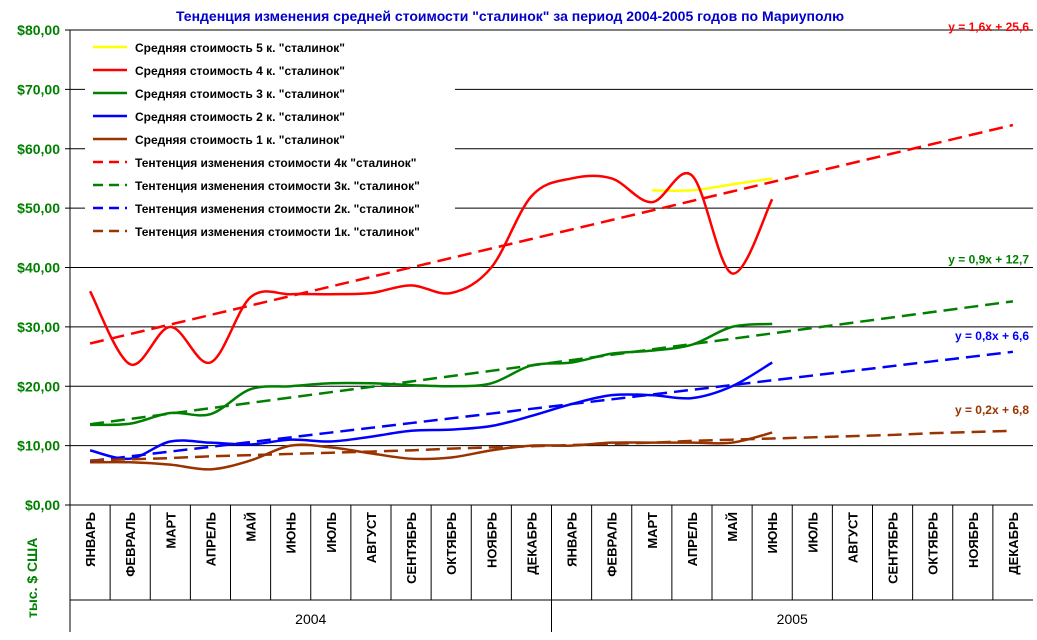 This screenshot has width=1037, height=640. I want to click on legend-label: Средняя стоимость 2 к. "сталинок", so click(240, 117).